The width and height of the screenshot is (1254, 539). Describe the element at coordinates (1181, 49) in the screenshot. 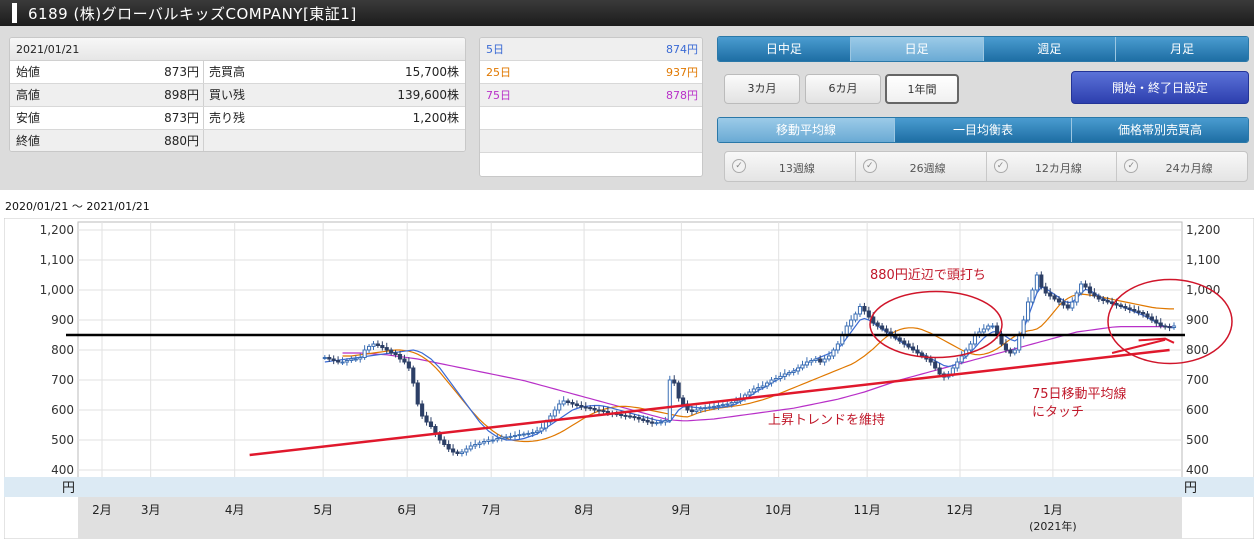

I see `tab-monthly: 月足` at that location.